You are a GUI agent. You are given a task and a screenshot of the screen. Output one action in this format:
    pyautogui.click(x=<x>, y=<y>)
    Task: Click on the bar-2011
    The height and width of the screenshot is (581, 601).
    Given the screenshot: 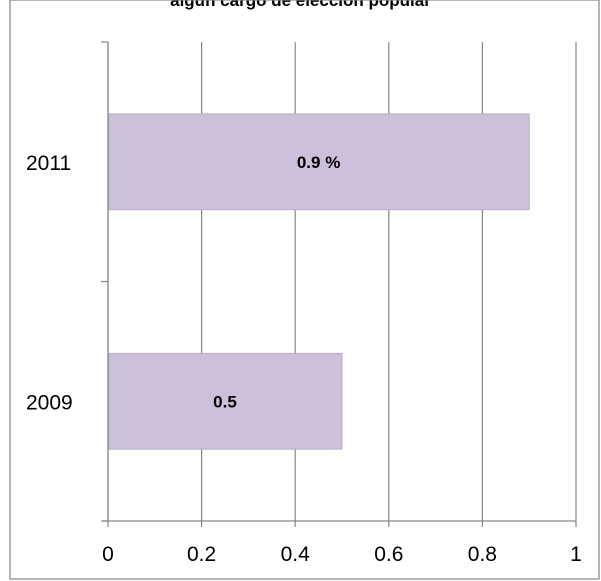 What is the action you would take?
    pyautogui.click(x=319, y=162)
    